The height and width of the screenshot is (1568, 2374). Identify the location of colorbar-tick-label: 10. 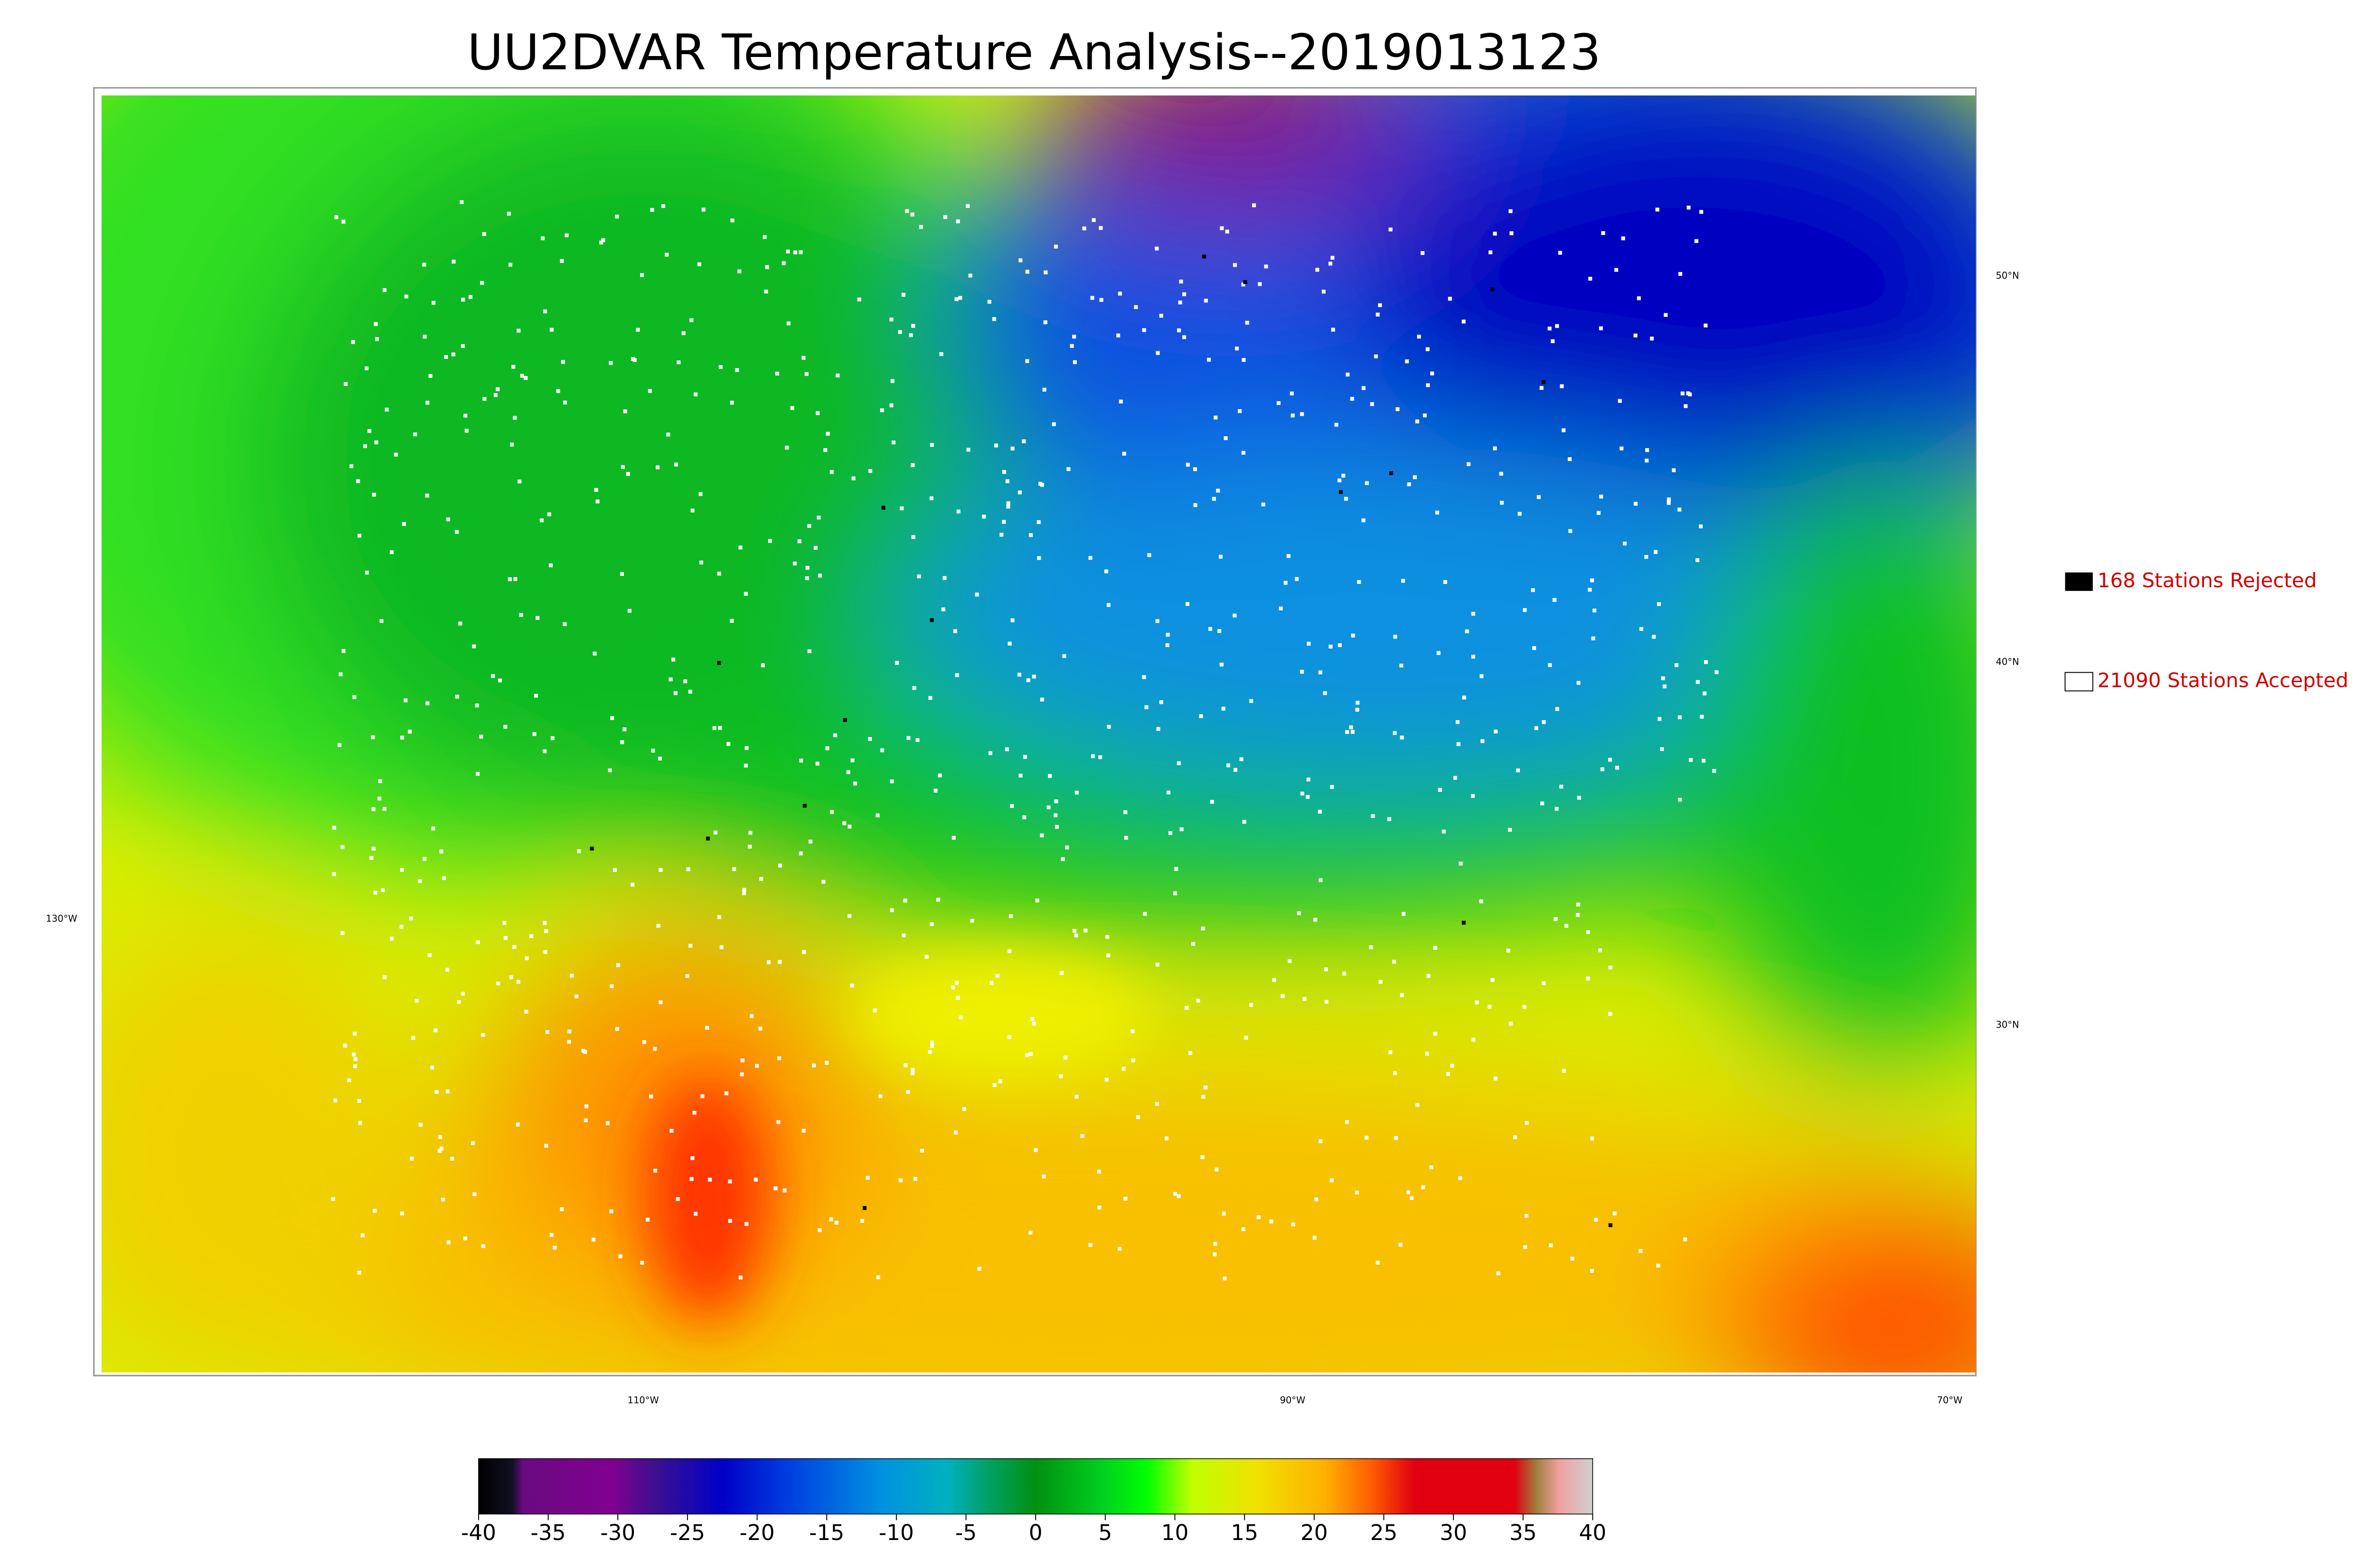
(1175, 1533).